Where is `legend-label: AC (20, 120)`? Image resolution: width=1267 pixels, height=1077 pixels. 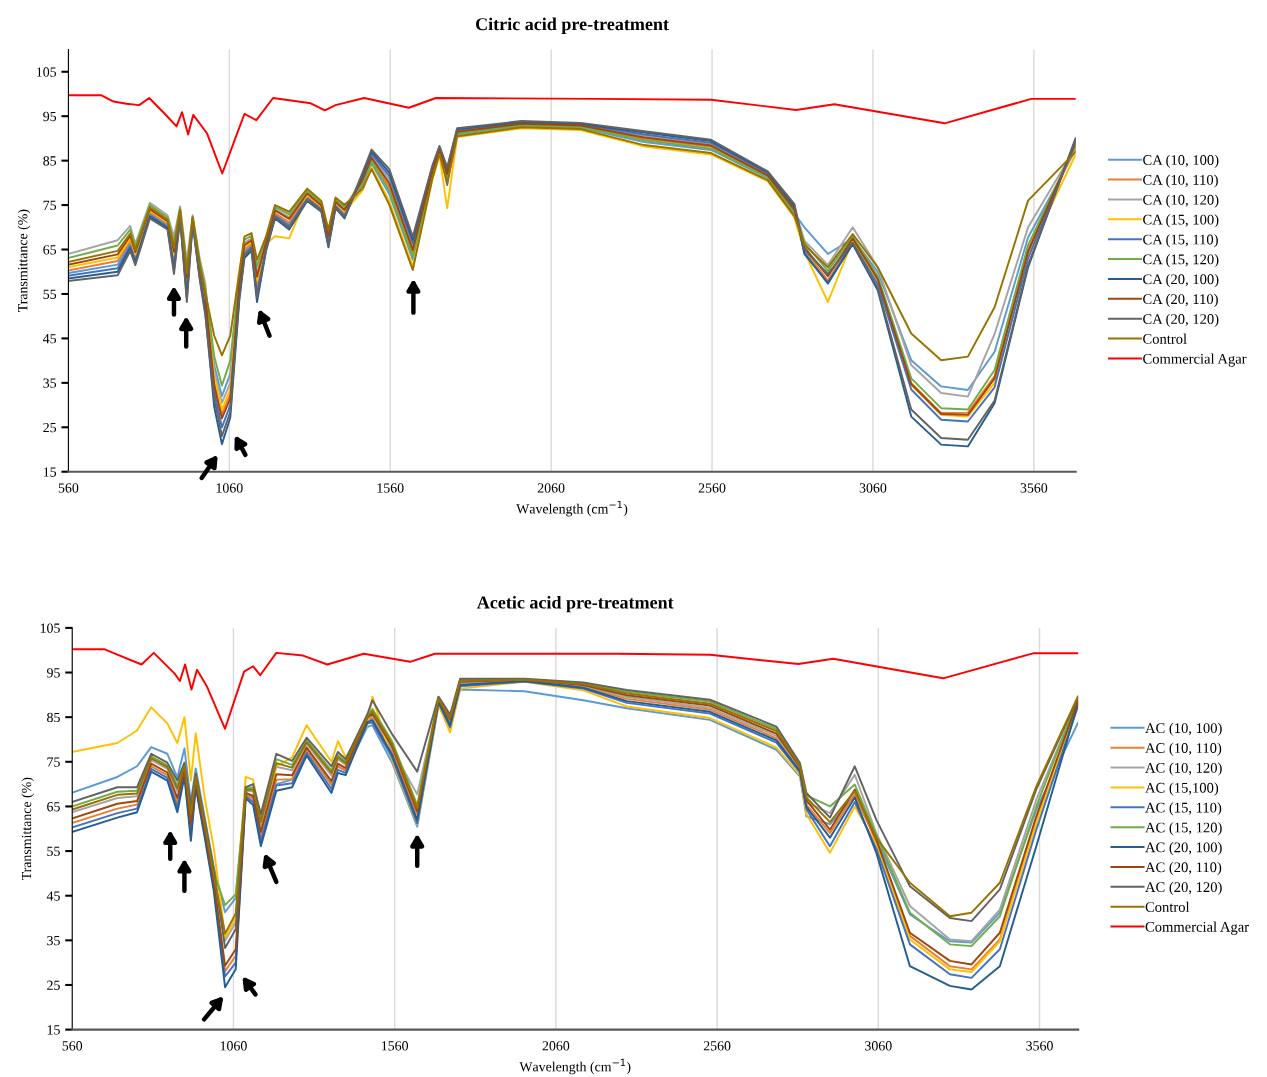 legend-label: AC (20, 120) is located at coordinates (1183, 888).